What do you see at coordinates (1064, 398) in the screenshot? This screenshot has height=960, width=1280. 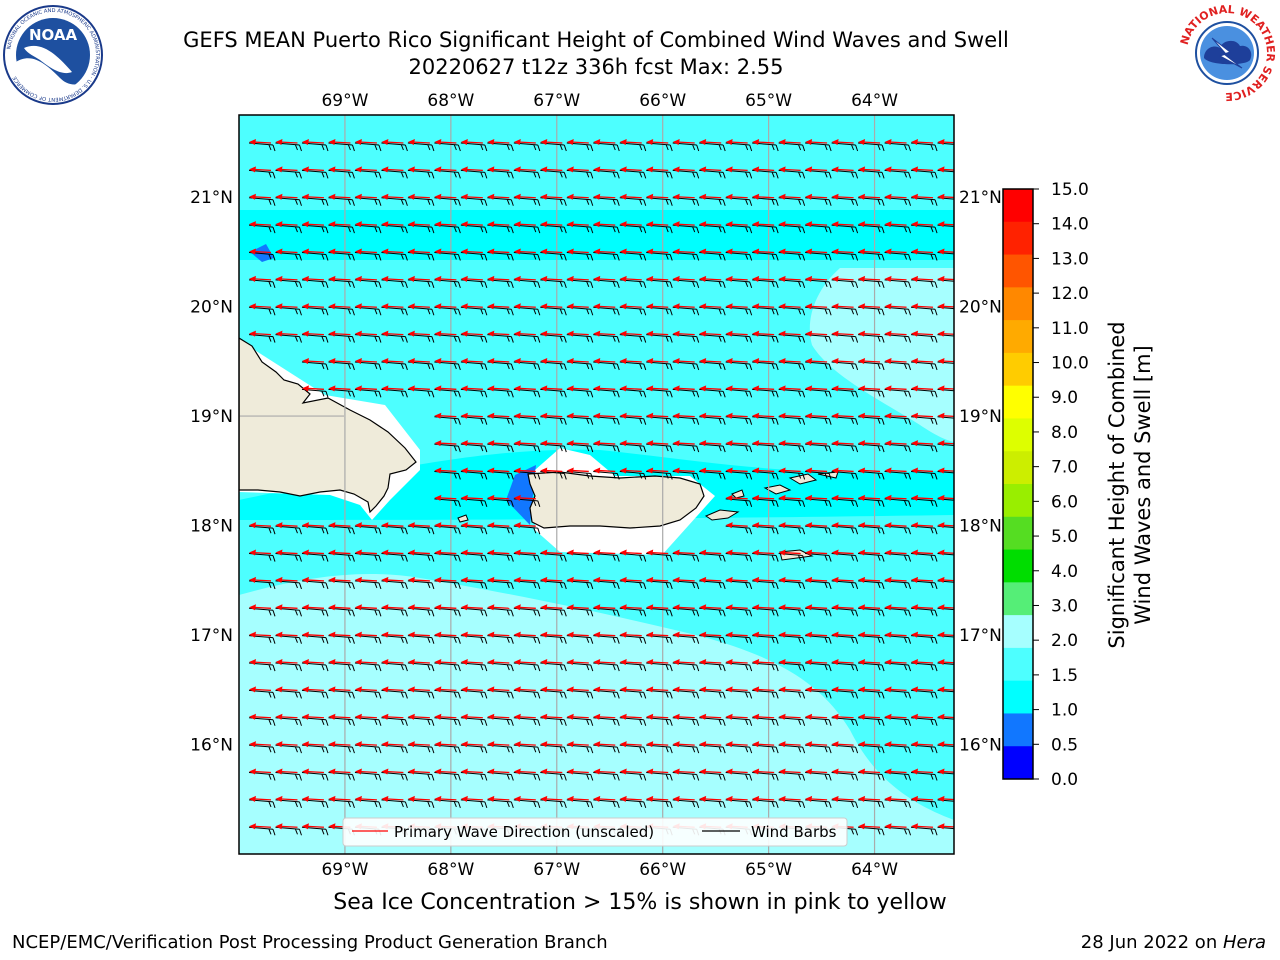 I see `colorbar-tick-label: 9.0` at bounding box center [1064, 398].